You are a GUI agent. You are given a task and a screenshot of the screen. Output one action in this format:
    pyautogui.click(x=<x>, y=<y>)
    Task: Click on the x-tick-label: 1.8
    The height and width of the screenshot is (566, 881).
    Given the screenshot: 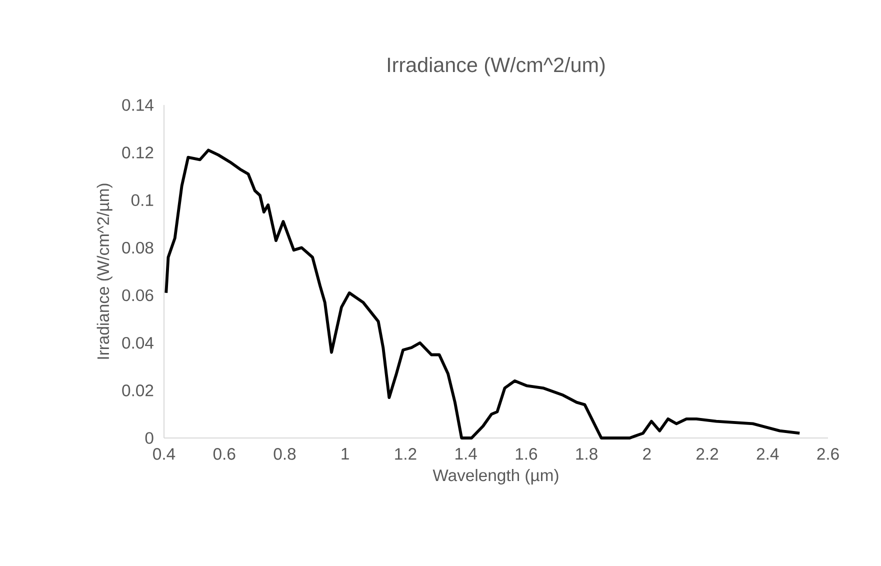 What is the action you would take?
    pyautogui.click(x=587, y=454)
    